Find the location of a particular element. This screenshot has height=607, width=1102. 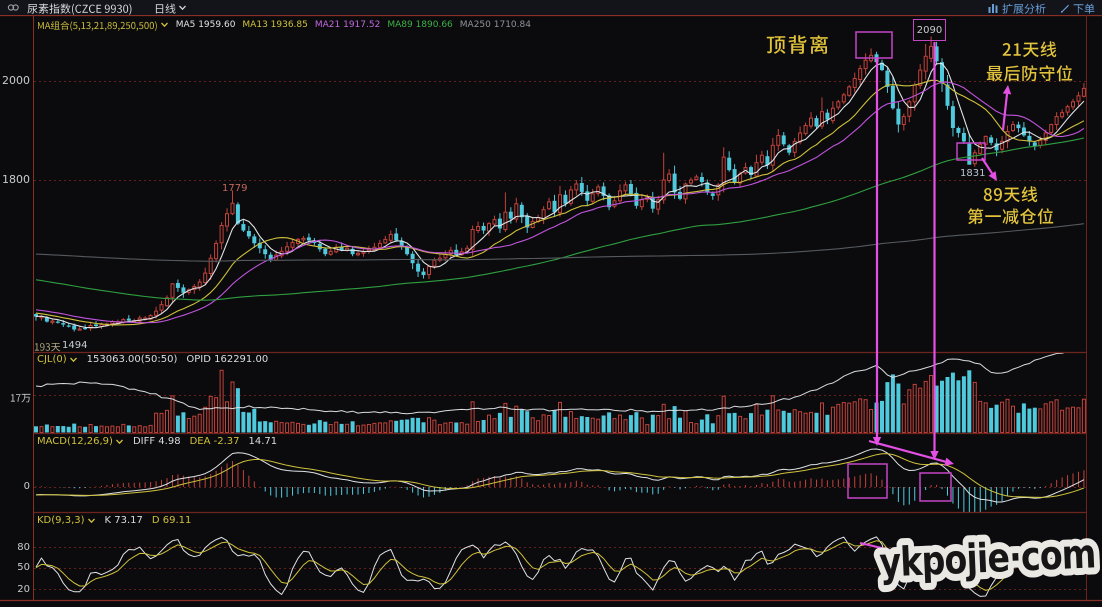

kd-tick-80: 80 is located at coordinates (23, 547).